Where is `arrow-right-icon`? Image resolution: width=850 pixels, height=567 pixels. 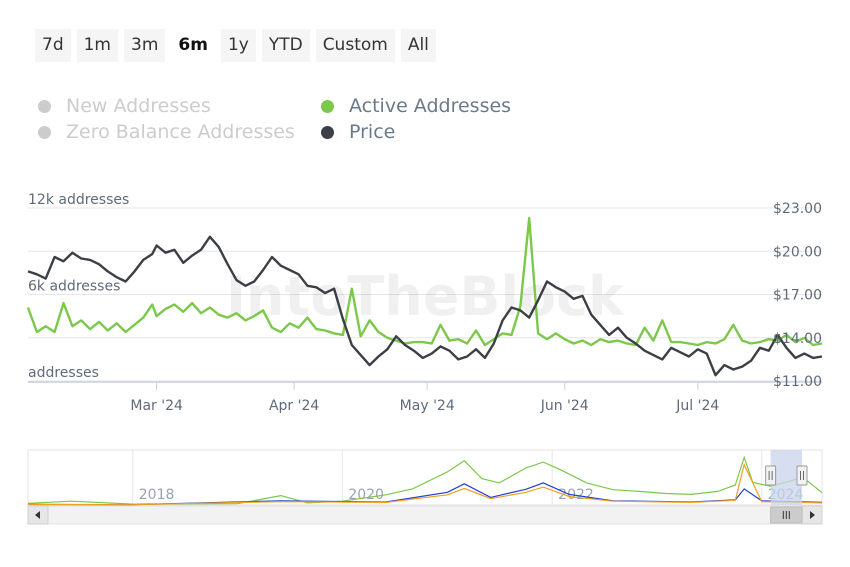 arrow-right-icon is located at coordinates (812, 515).